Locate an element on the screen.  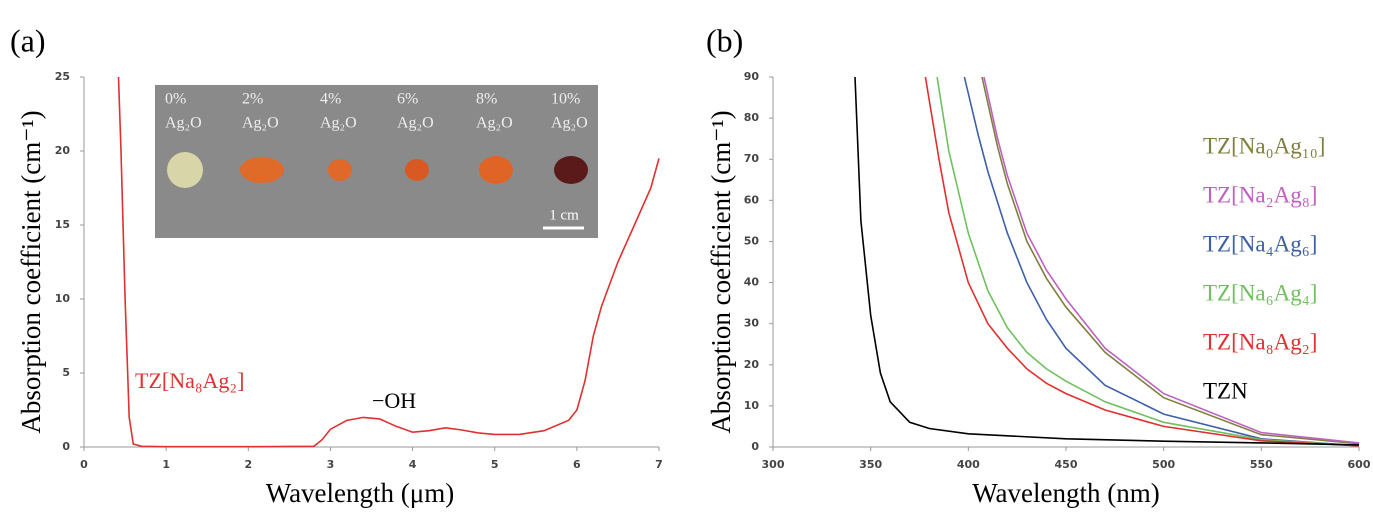
panel-label: (a) is located at coordinates (28, 40).